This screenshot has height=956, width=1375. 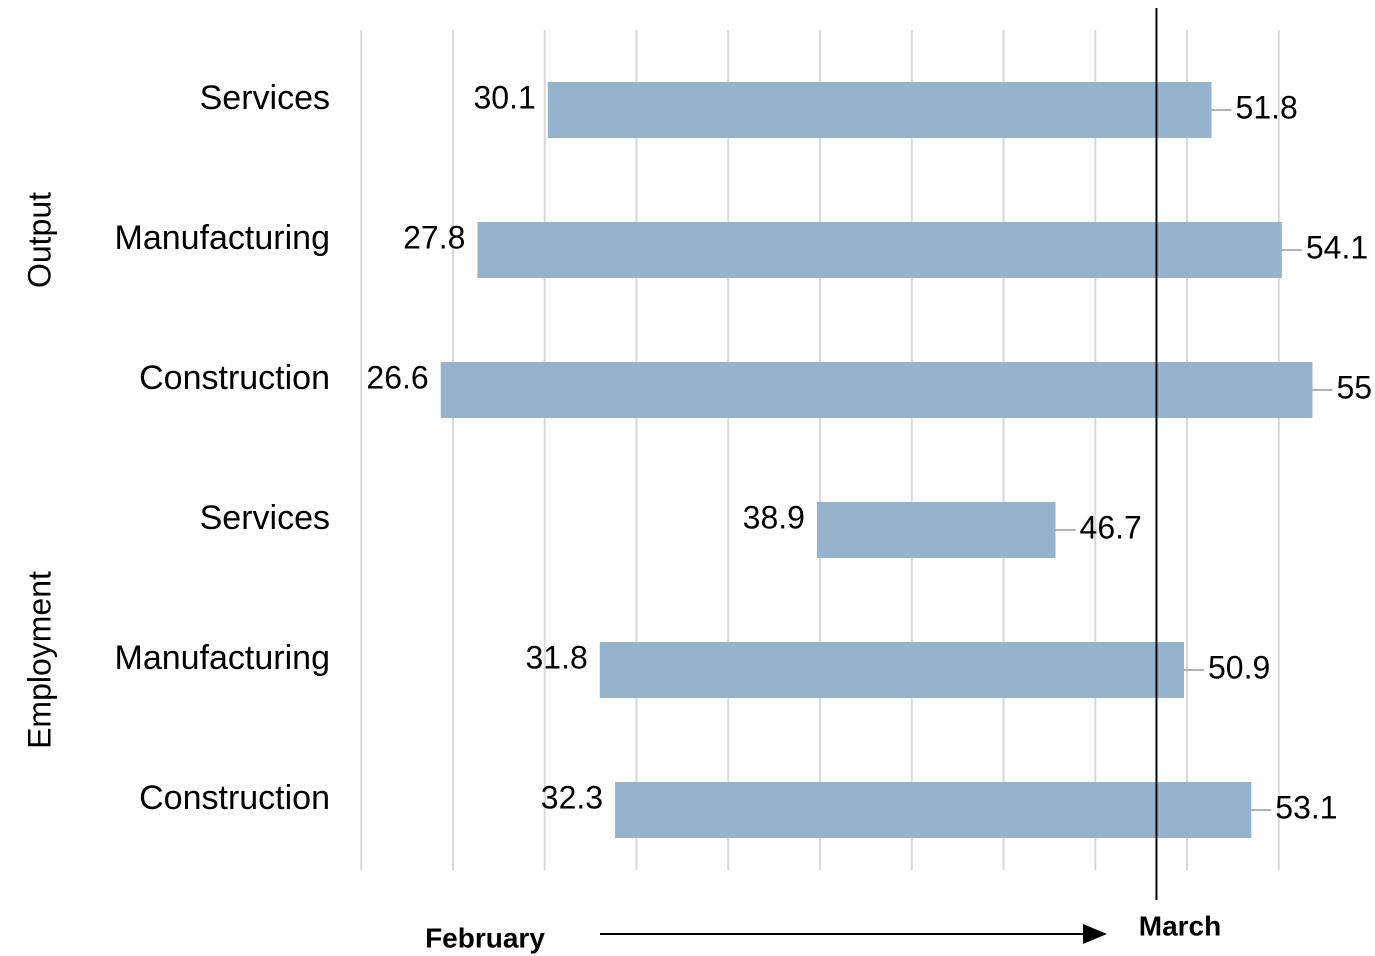 What do you see at coordinates (504, 97) in the screenshot?
I see `value-label: 30.1` at bounding box center [504, 97].